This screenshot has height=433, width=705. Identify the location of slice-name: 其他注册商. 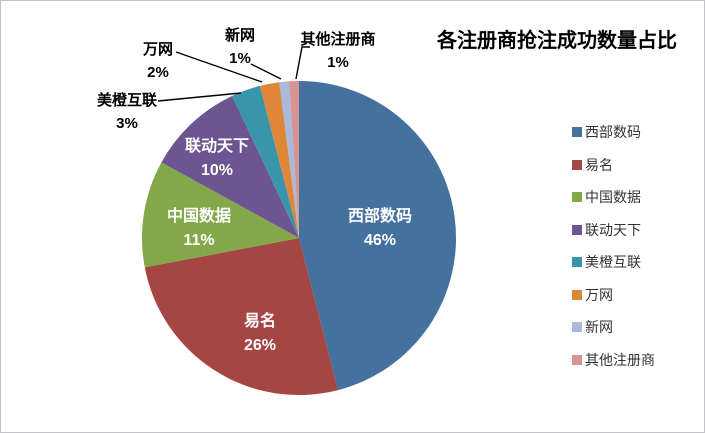
(338, 39).